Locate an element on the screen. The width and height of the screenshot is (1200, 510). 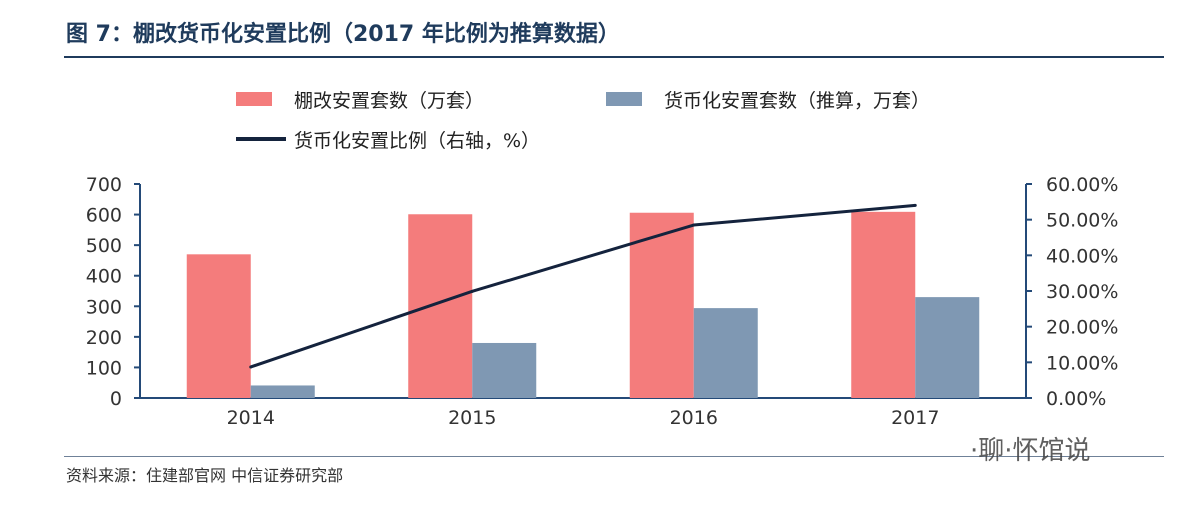
y-left-tick-label: 500 is located at coordinates (104, 246).